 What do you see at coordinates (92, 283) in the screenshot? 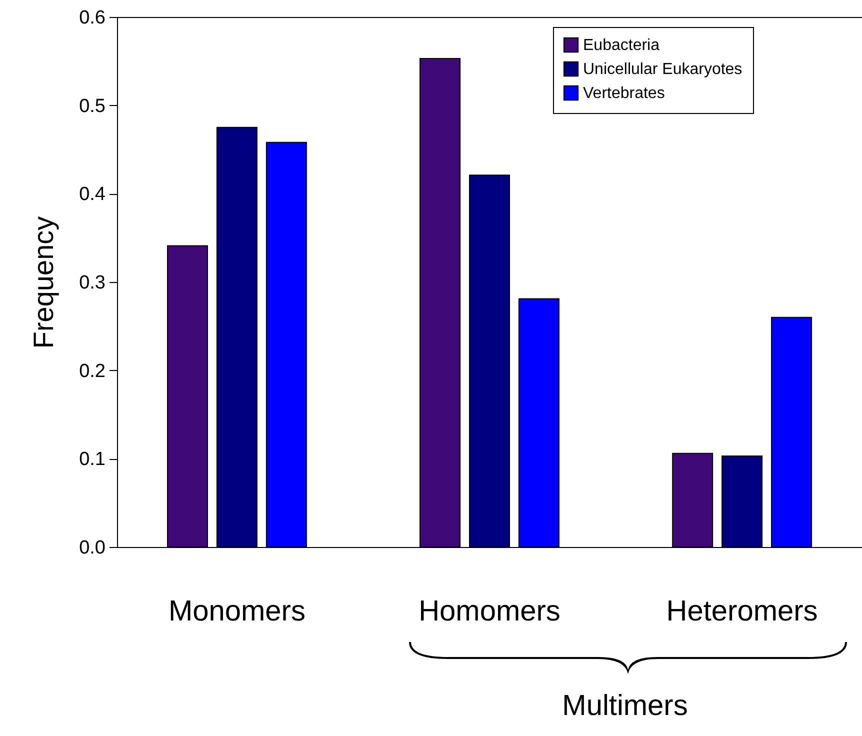
I see `y-tick-label: 0.3` at bounding box center [92, 283].